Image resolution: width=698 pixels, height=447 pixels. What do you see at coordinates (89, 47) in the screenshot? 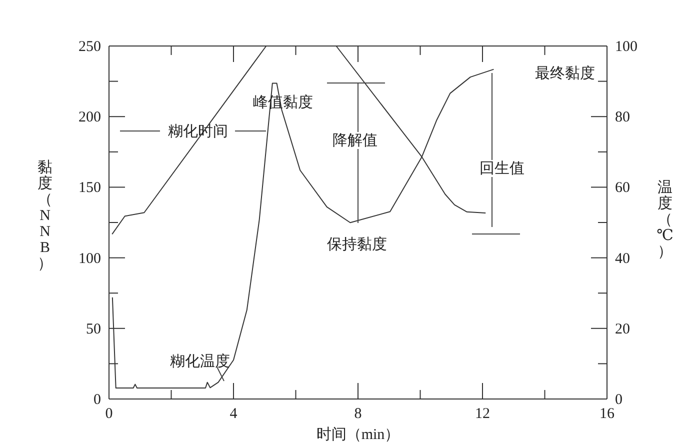
I see `y-tick-label: 250` at bounding box center [89, 47].